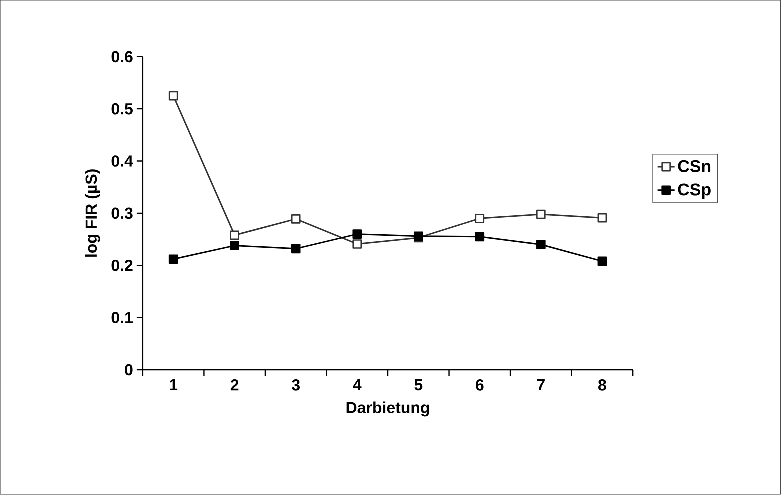 The width and height of the screenshot is (781, 495). What do you see at coordinates (357, 385) in the screenshot?
I see `x-tick-label: 4` at bounding box center [357, 385].